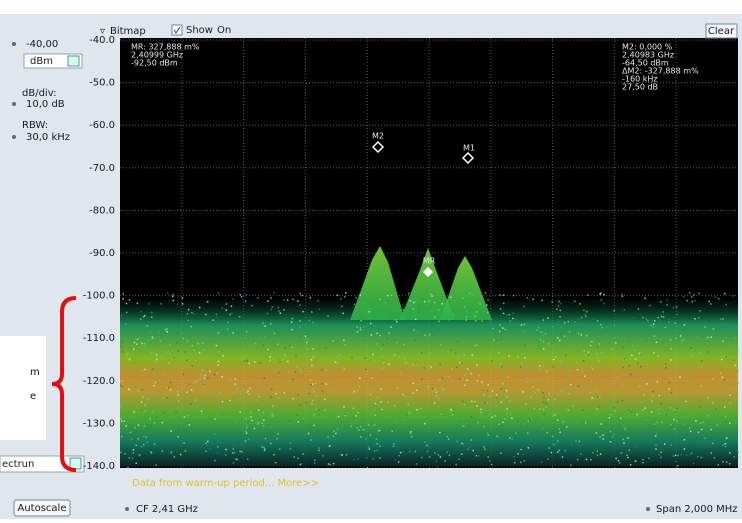 Image resolution: width=742 pixels, height=523 pixels. What do you see at coordinates (721, 31) in the screenshot?
I see `clear-button` at bounding box center [721, 31].